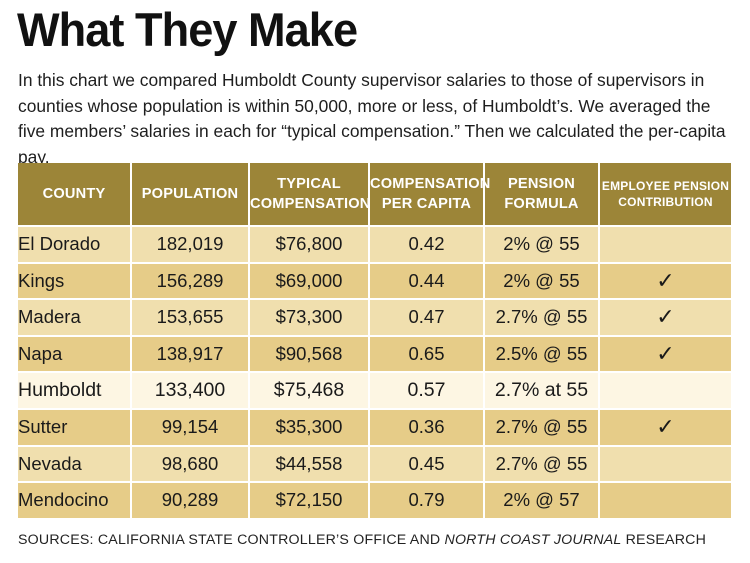  Describe the element at coordinates (309, 318) in the screenshot. I see `cell-typical-compensation: $73,300` at that location.